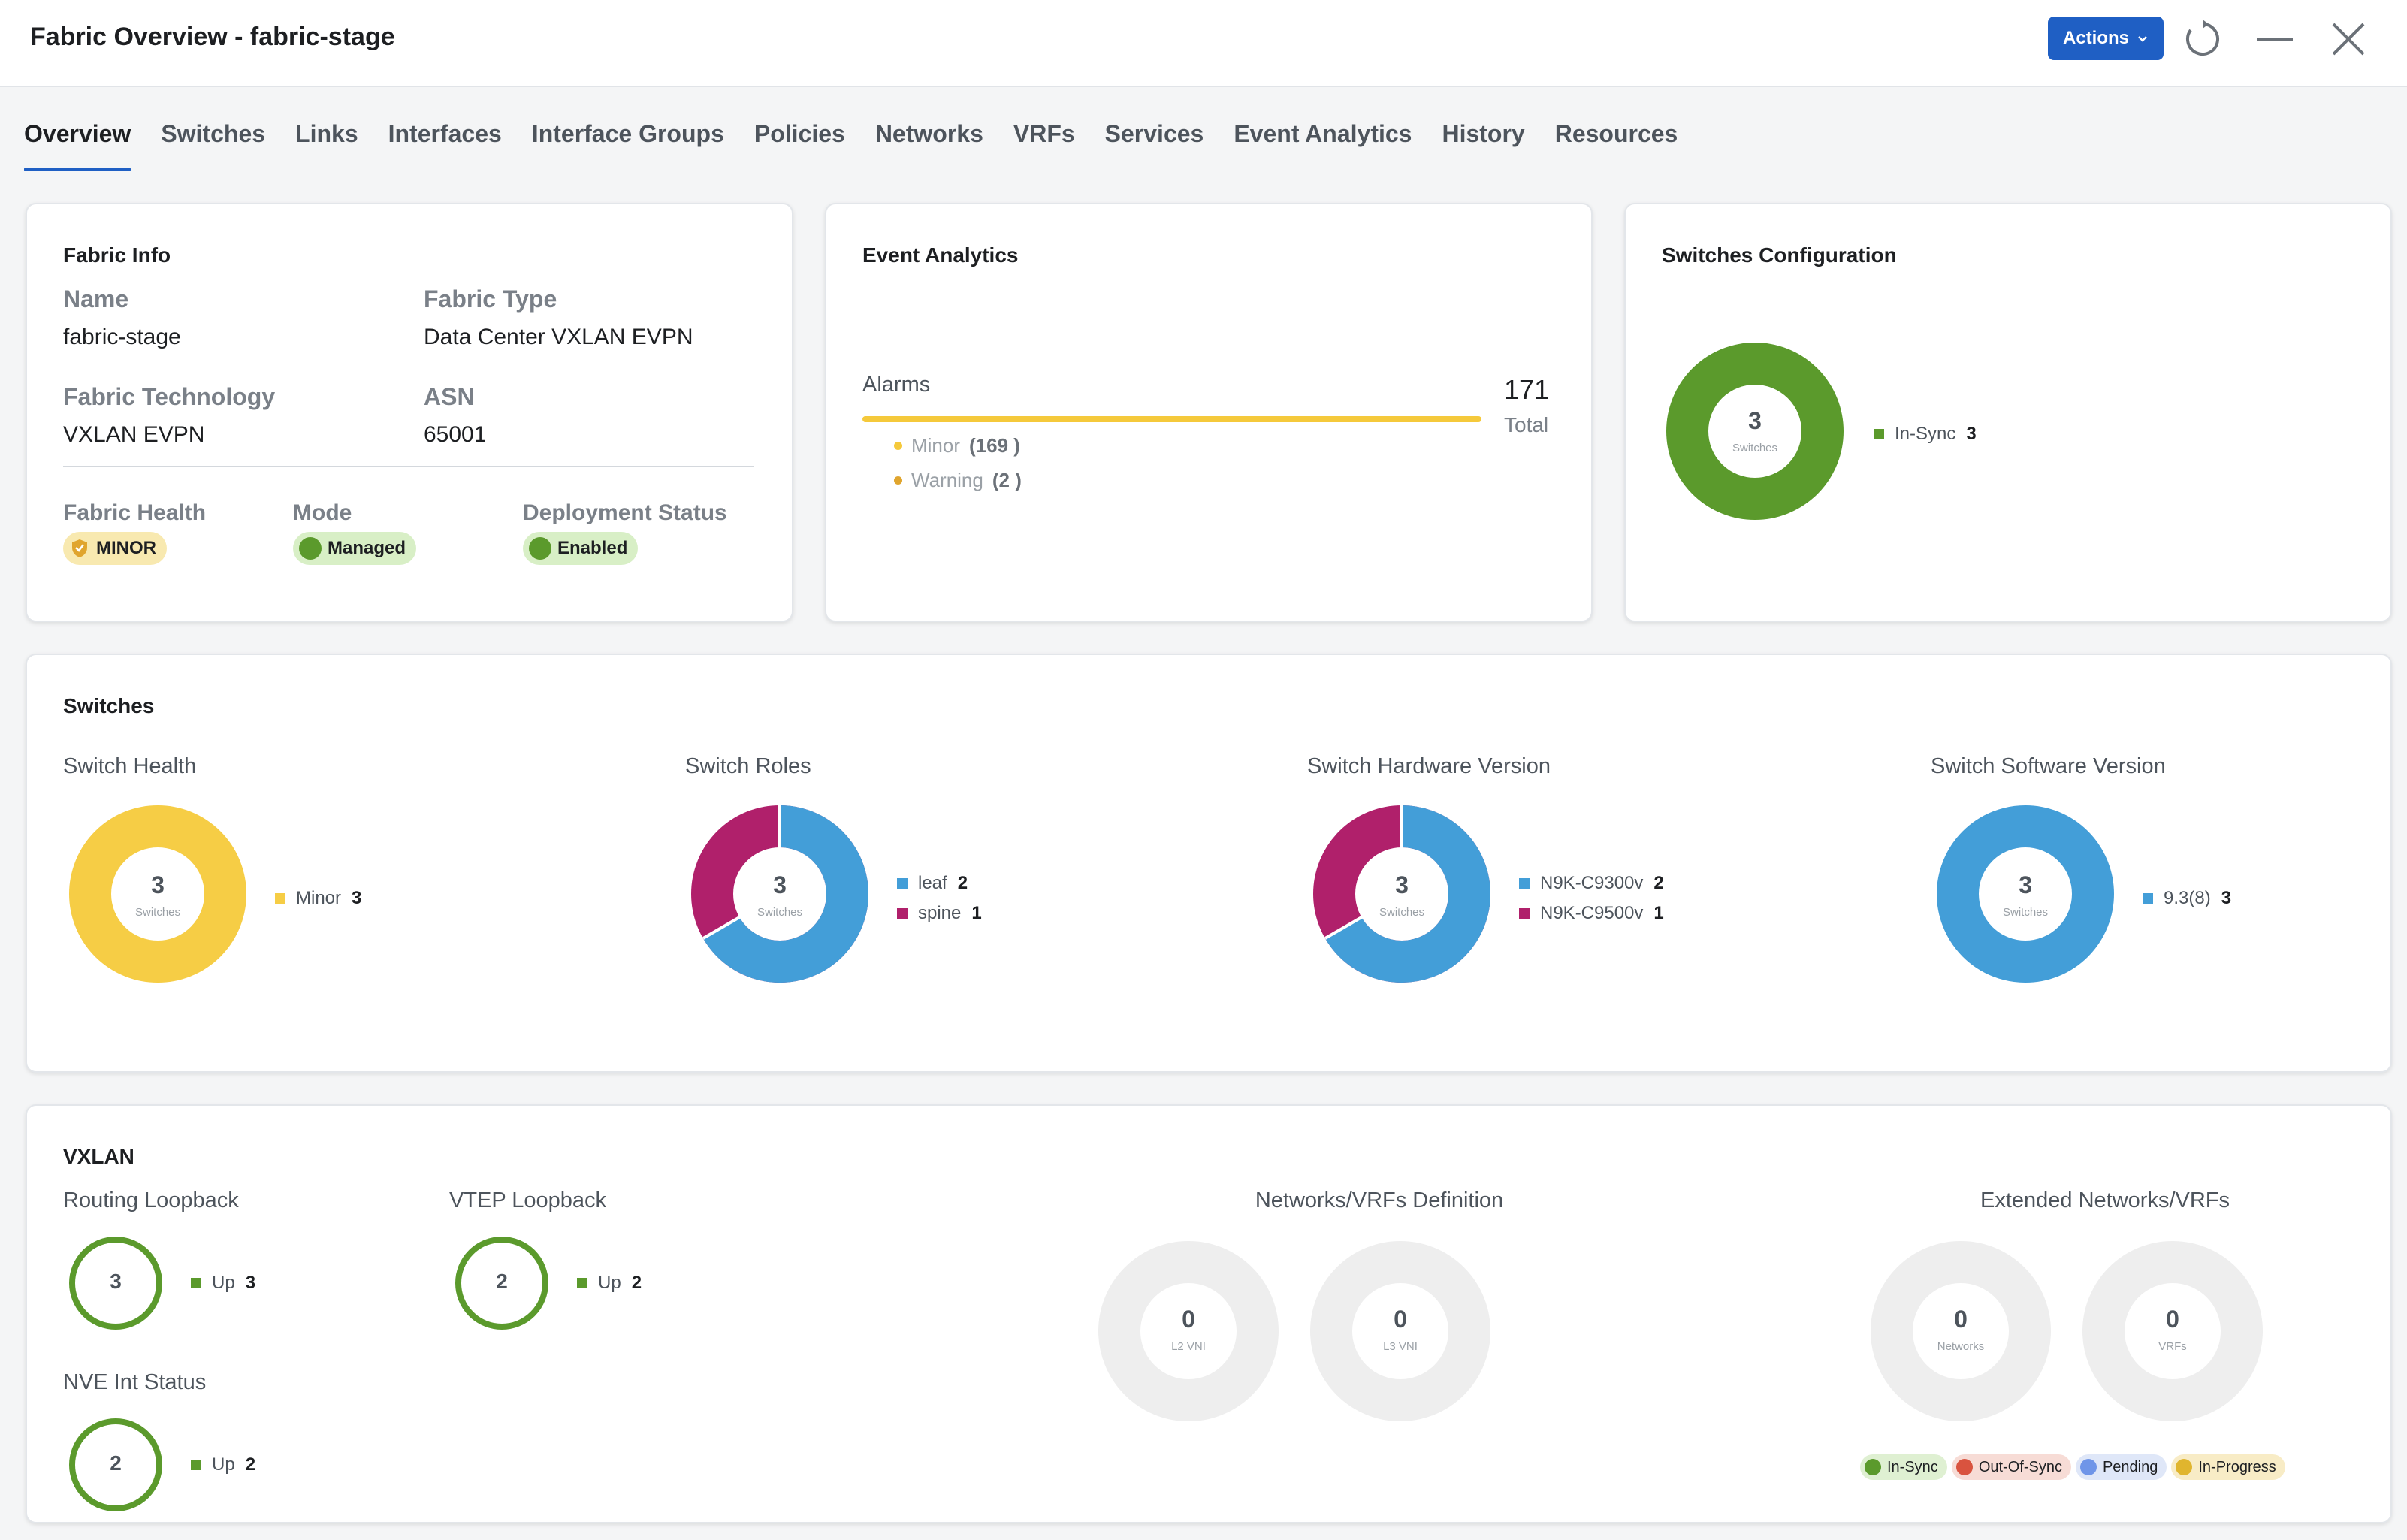 Image resolution: width=2407 pixels, height=1540 pixels. I want to click on minor-alarm-item: Minor (169 ), so click(957, 446).